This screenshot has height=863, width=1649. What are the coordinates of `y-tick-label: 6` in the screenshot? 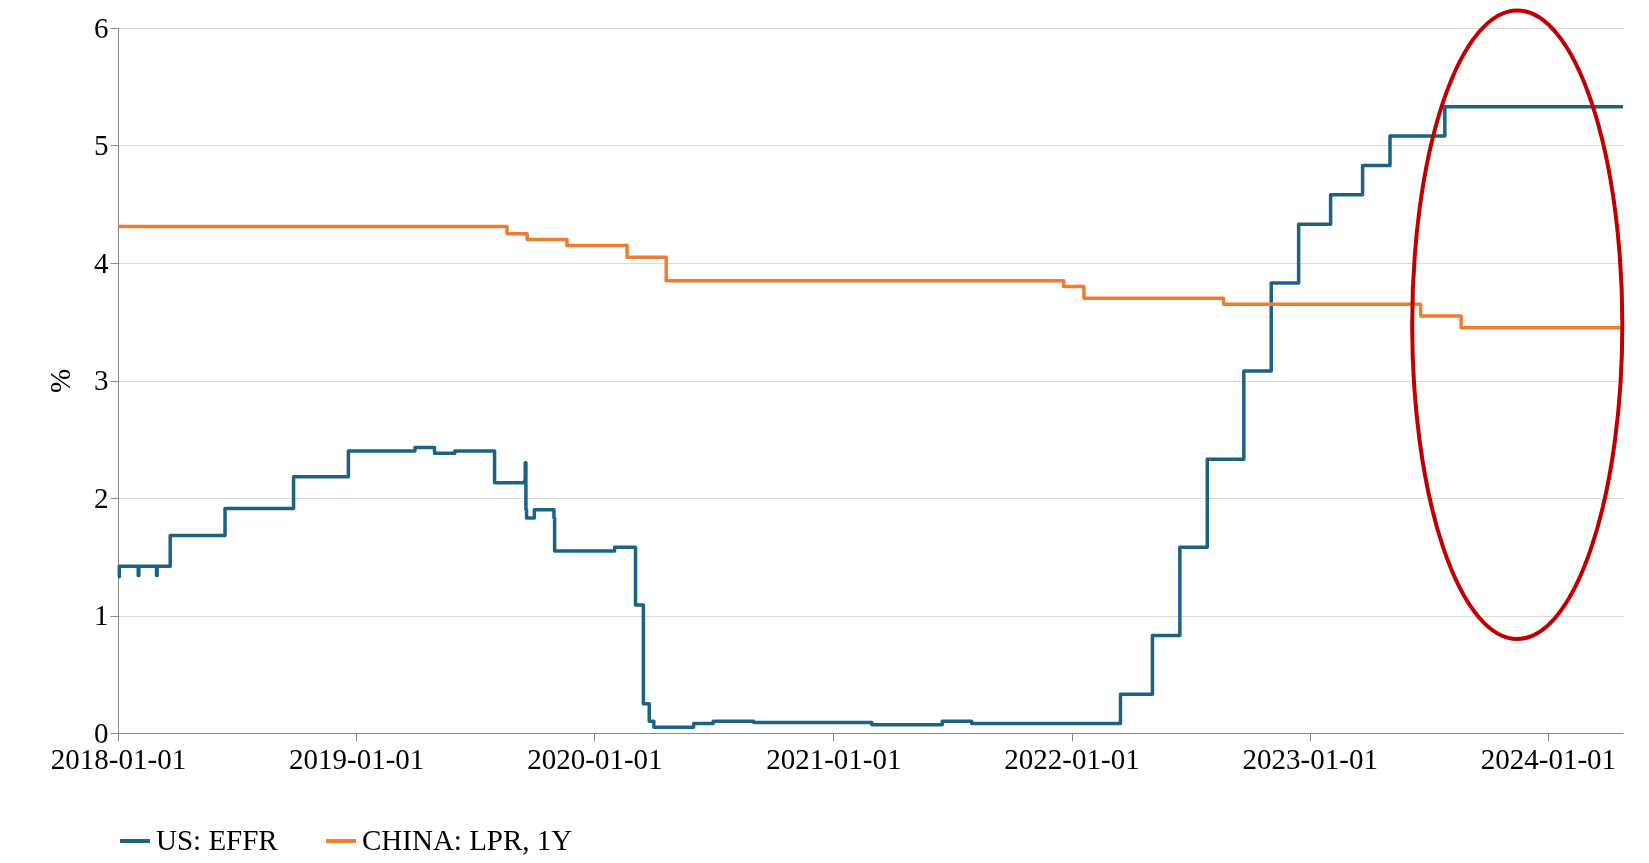 It's located at (101, 27).